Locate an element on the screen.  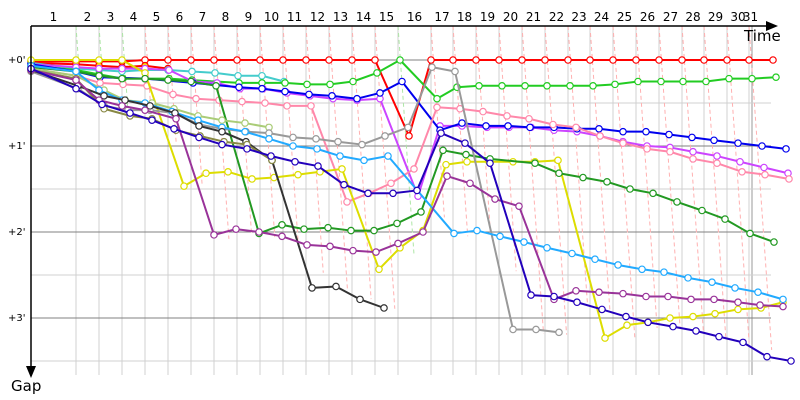
lap-label: 3 is located at coordinates (111, 17).